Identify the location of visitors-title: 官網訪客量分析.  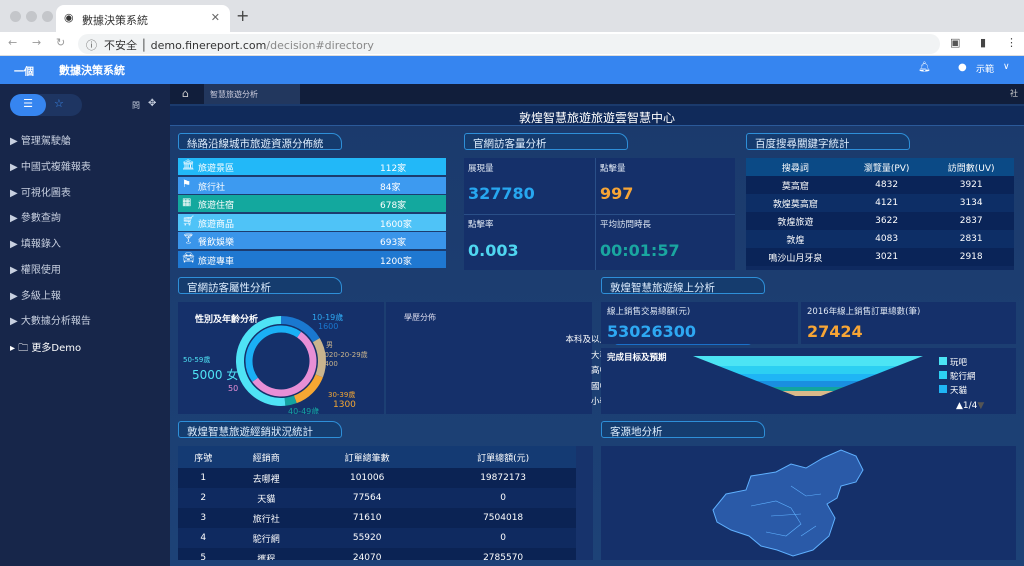
(546, 141).